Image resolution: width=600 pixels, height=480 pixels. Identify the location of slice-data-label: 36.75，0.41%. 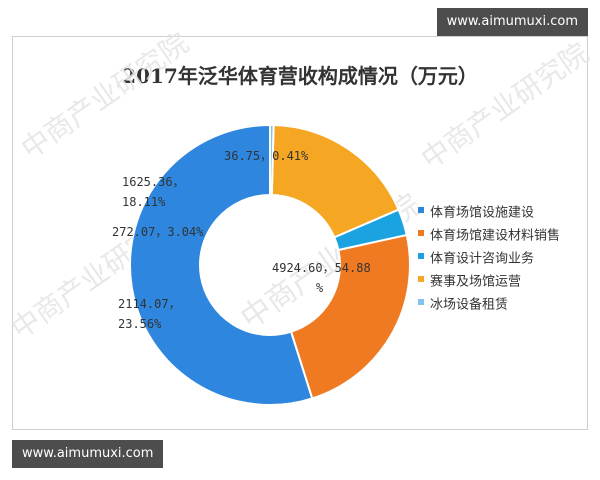
(266, 156).